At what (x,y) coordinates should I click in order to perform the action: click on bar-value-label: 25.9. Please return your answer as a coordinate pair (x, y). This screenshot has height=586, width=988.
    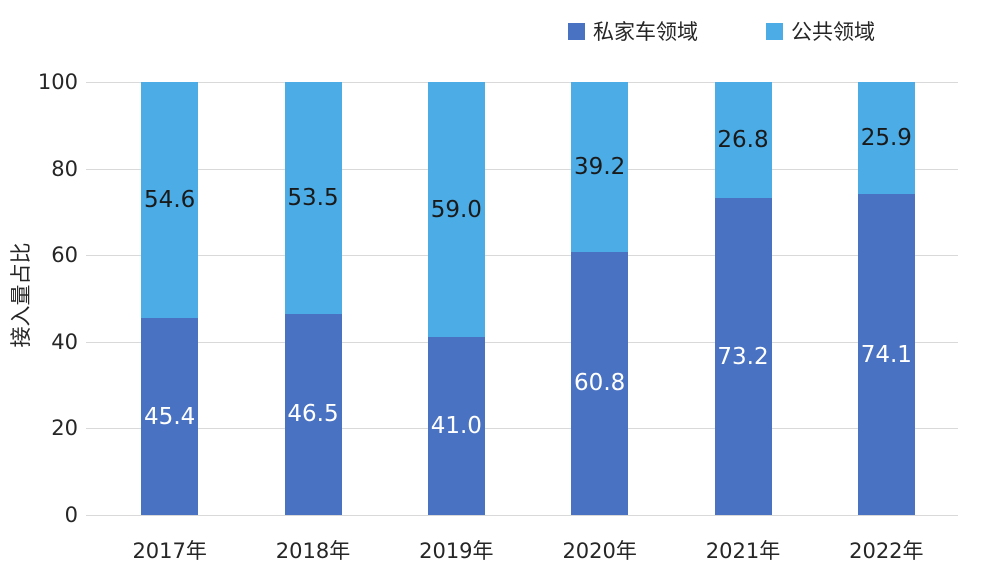
    Looking at the image, I should click on (886, 138).